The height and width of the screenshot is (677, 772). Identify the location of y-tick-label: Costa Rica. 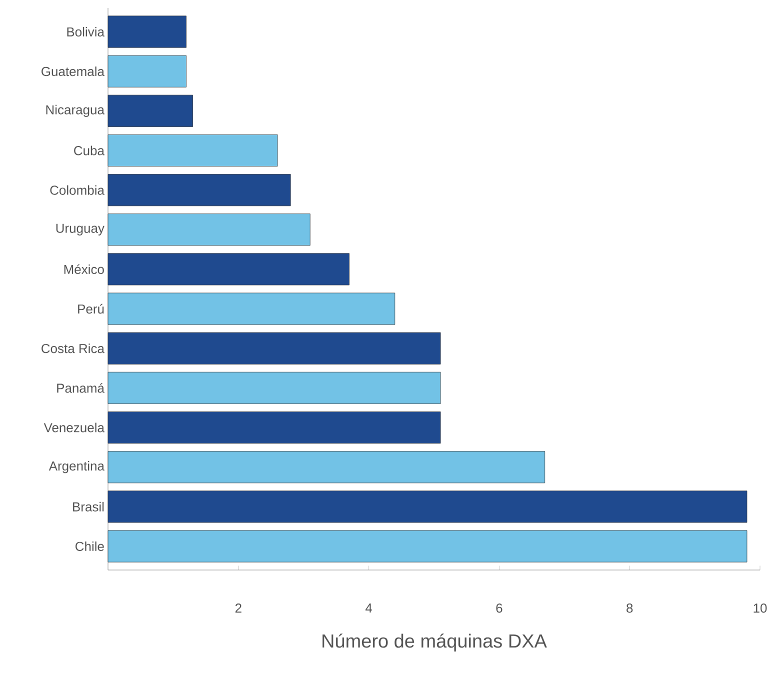
(73, 349).